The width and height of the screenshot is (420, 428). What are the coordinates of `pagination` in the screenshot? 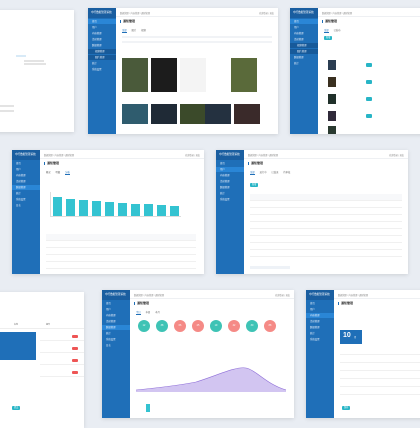 It's located at (270, 267).